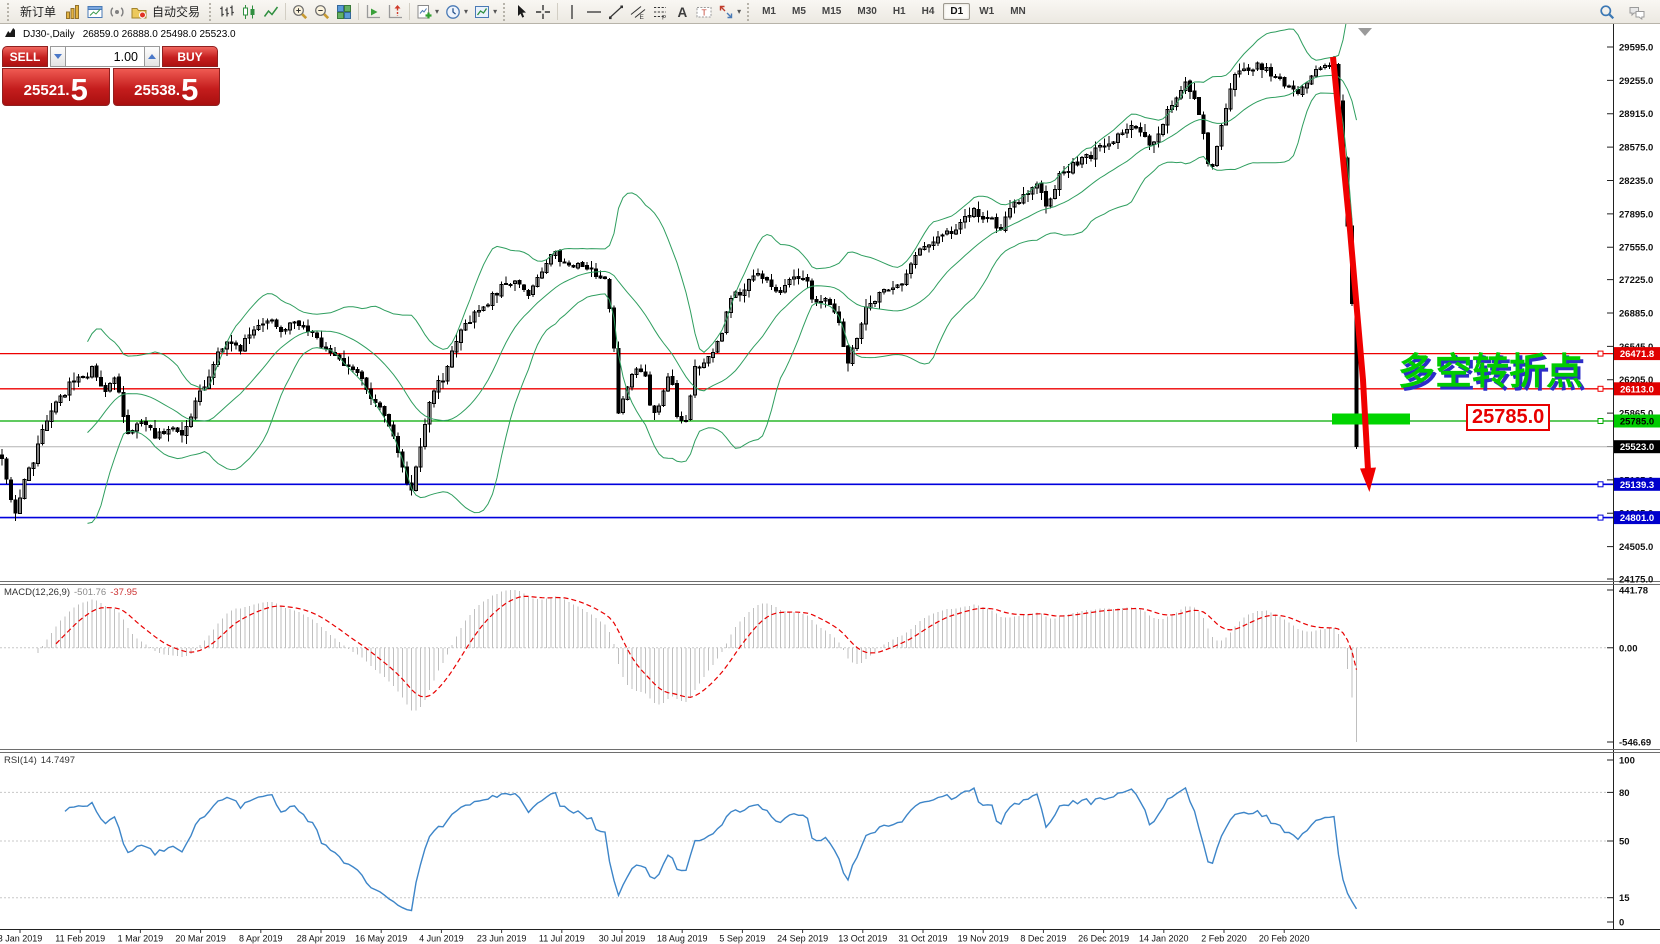 The image size is (1660, 944). I want to click on timeframe-D1: D1, so click(957, 11).